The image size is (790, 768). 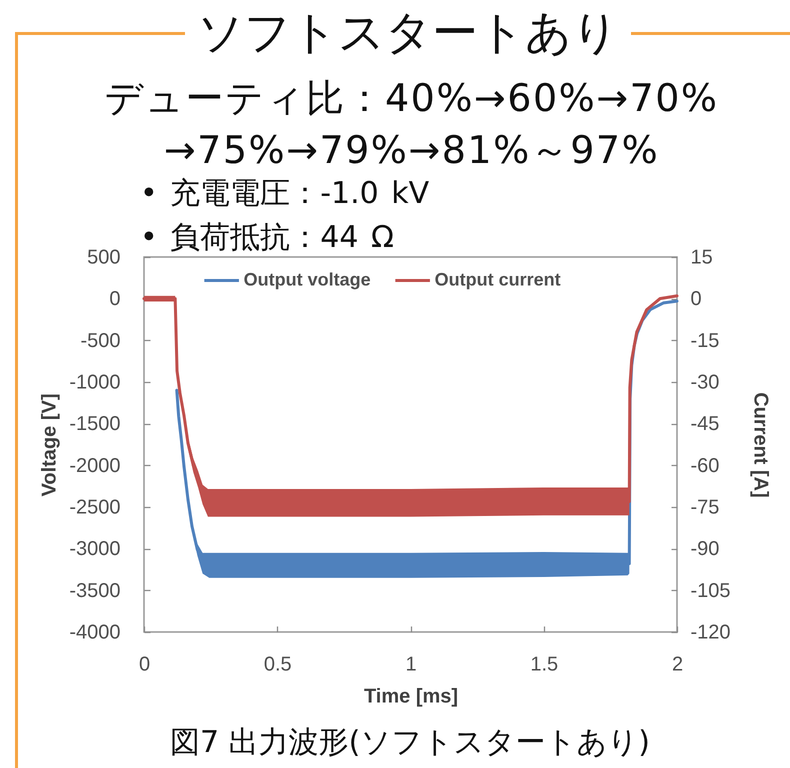 I want to click on y2-tick-label: -60, so click(x=705, y=465).